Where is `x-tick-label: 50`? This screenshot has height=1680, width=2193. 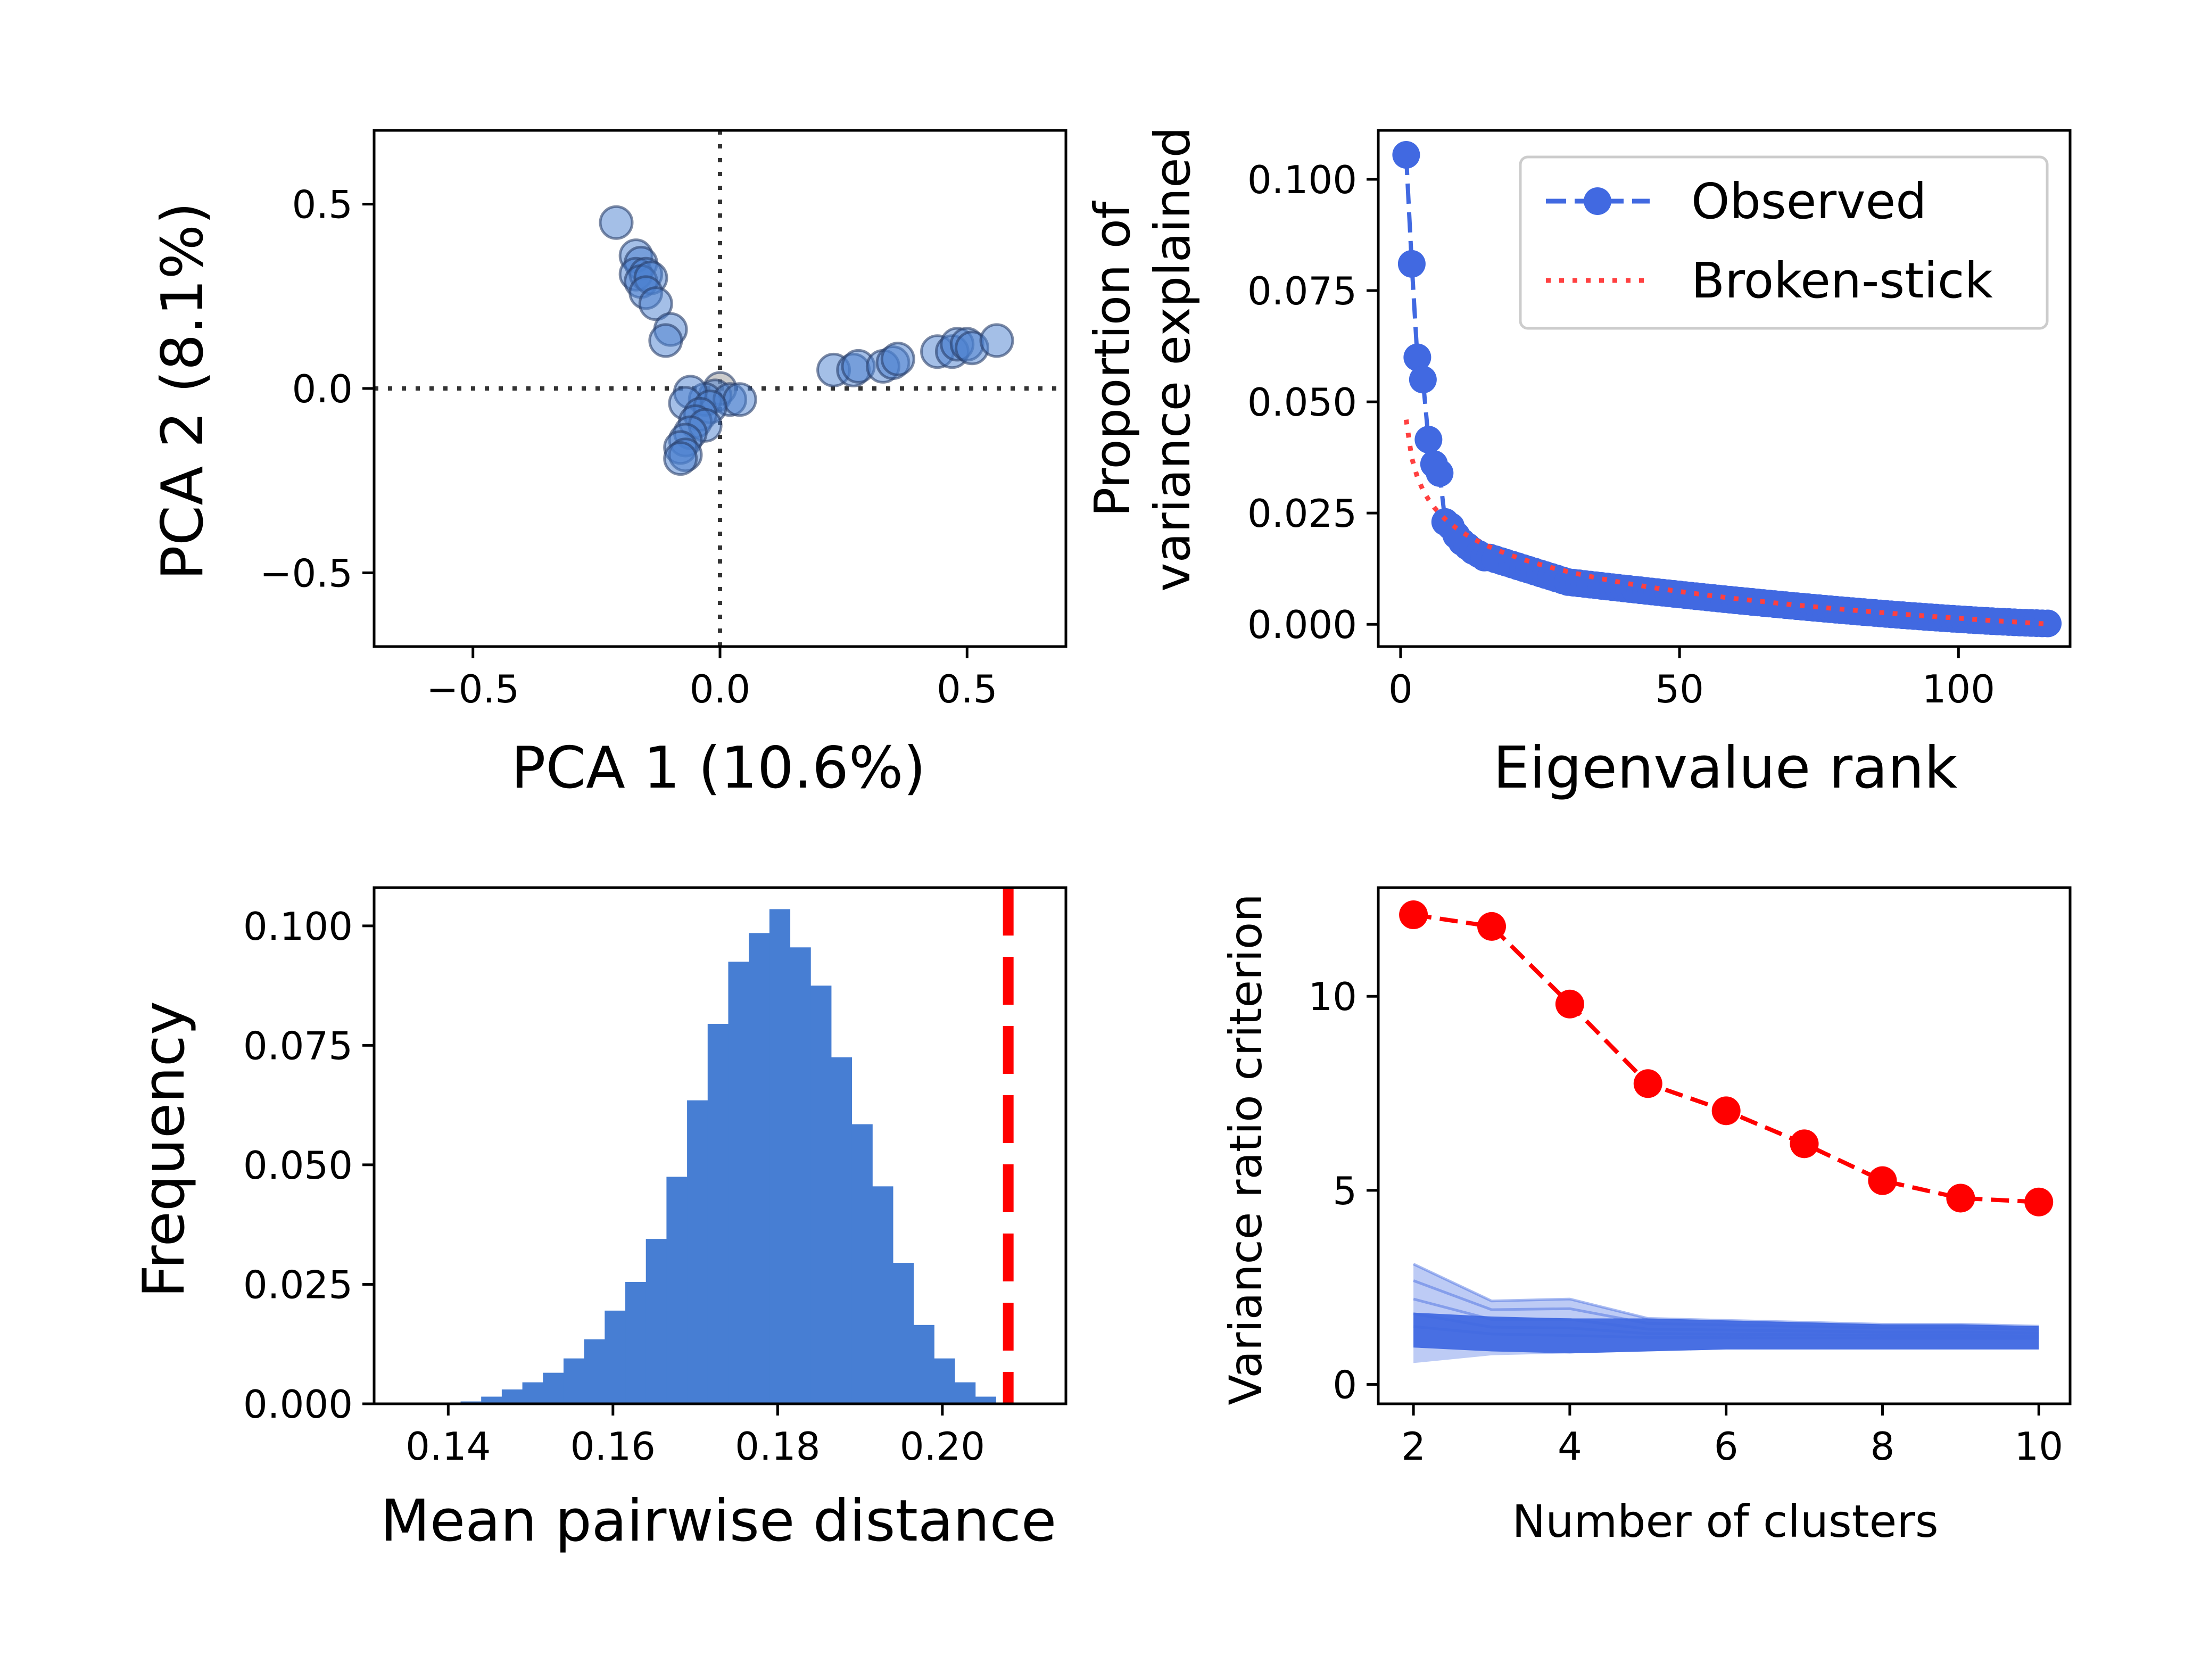
x-tick-label: 50 is located at coordinates (1680, 689).